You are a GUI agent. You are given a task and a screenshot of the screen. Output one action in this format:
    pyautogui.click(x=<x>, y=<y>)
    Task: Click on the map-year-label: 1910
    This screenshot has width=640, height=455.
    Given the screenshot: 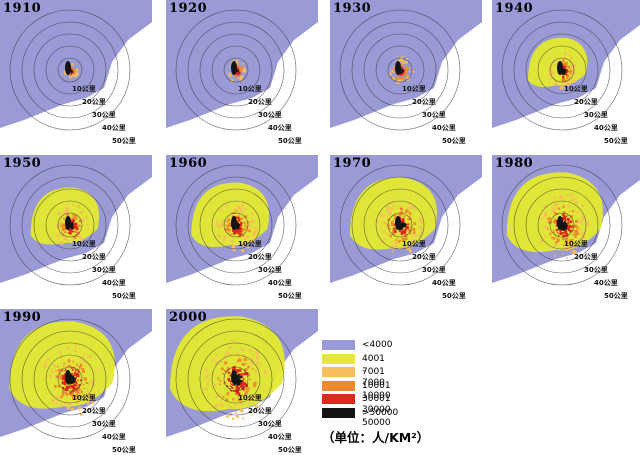 What is the action you would take?
    pyautogui.click(x=22, y=8)
    